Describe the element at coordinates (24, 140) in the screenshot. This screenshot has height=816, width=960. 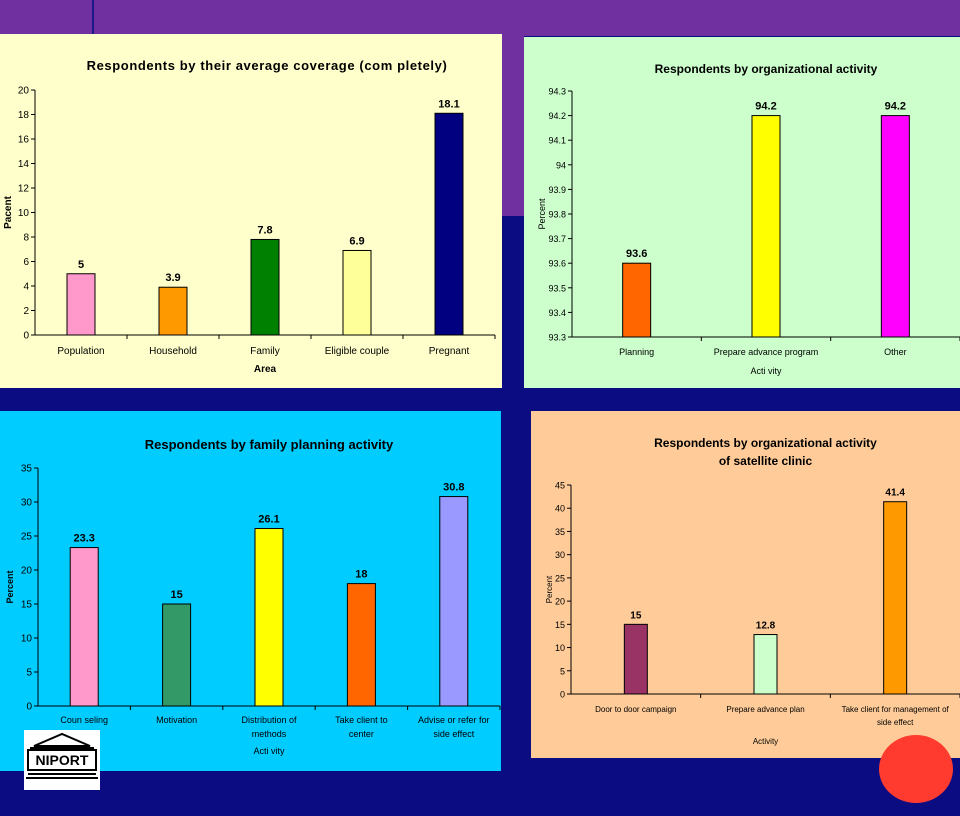
I see `y-tick-label: 16` at that location.